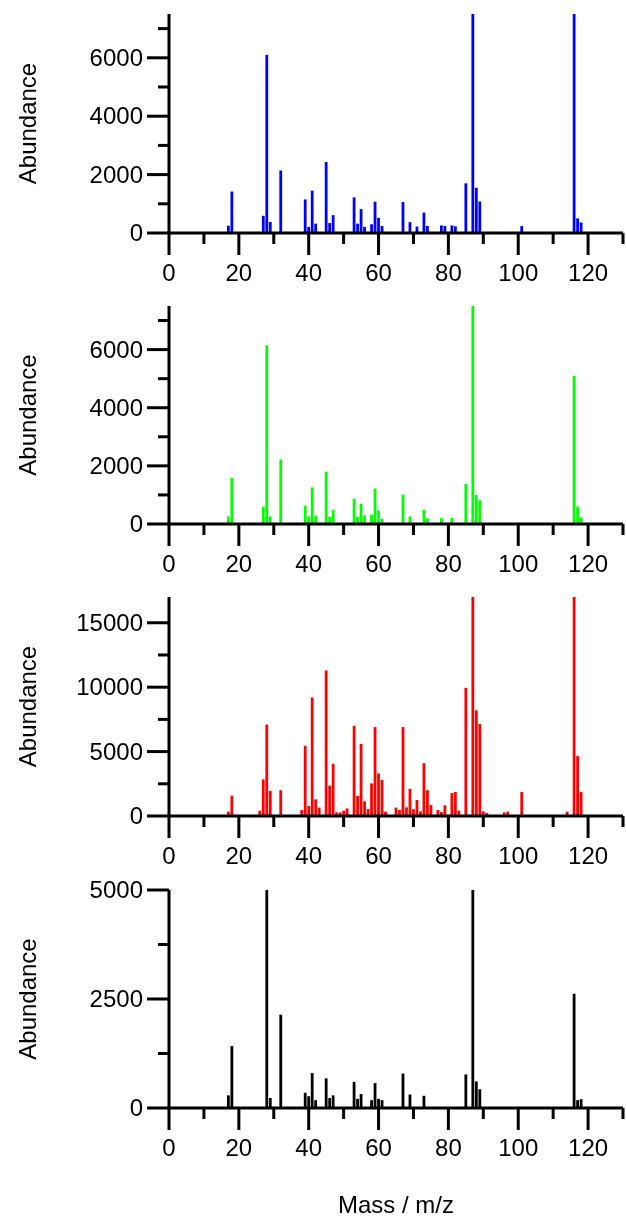  I want to click on x-axis-title: Mass / m/z, so click(396, 1204).